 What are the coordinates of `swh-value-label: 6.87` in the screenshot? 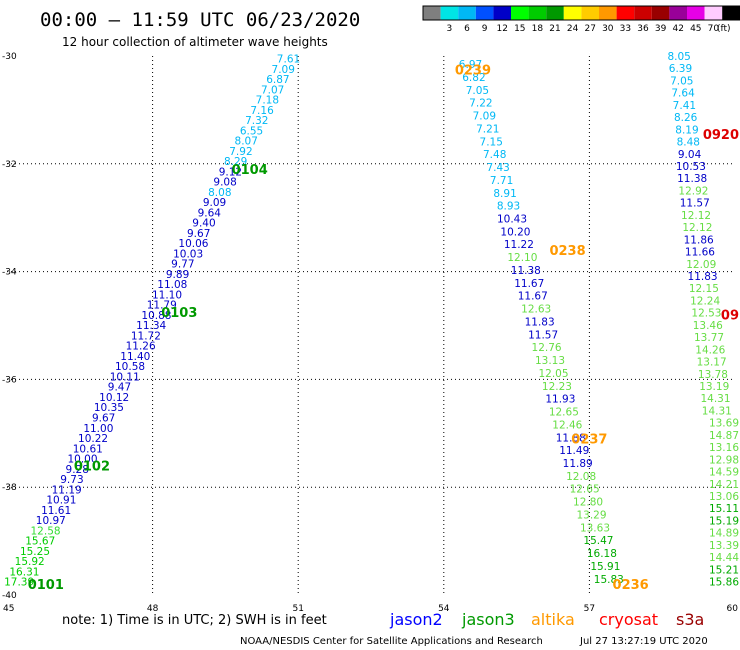 It's located at (277, 80).